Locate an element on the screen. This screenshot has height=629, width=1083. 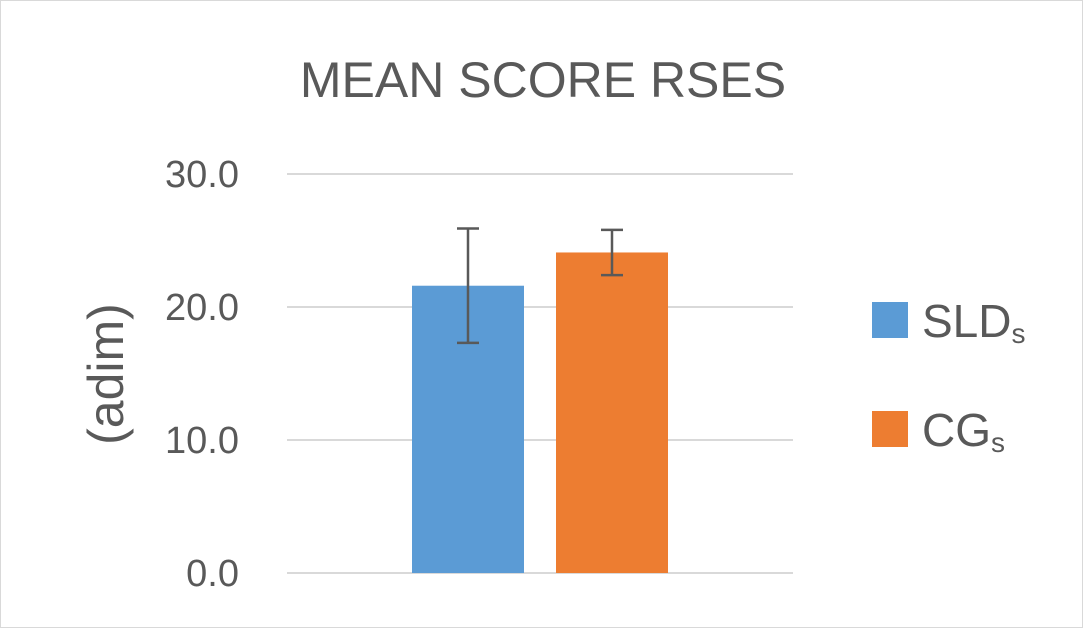
error-bar-cg is located at coordinates (612, 252).